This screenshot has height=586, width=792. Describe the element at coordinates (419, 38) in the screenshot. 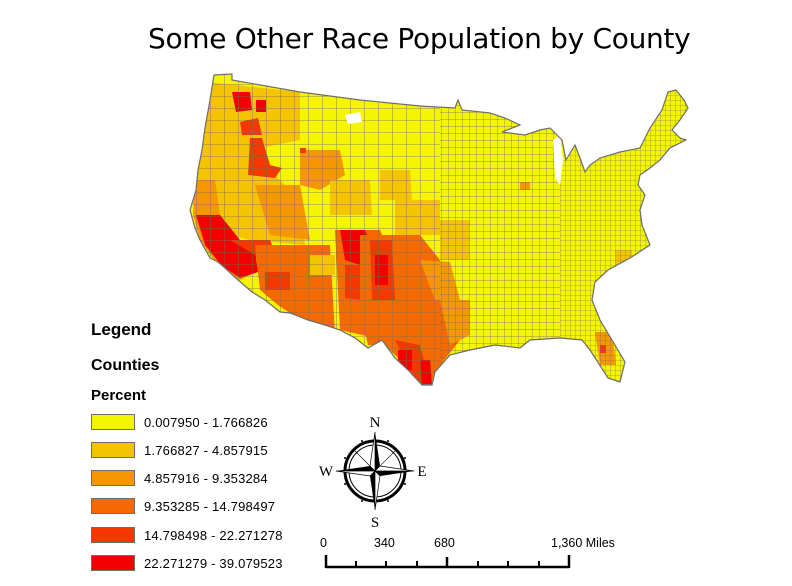

I see `map-title: Some Other Race Population by County` at that location.